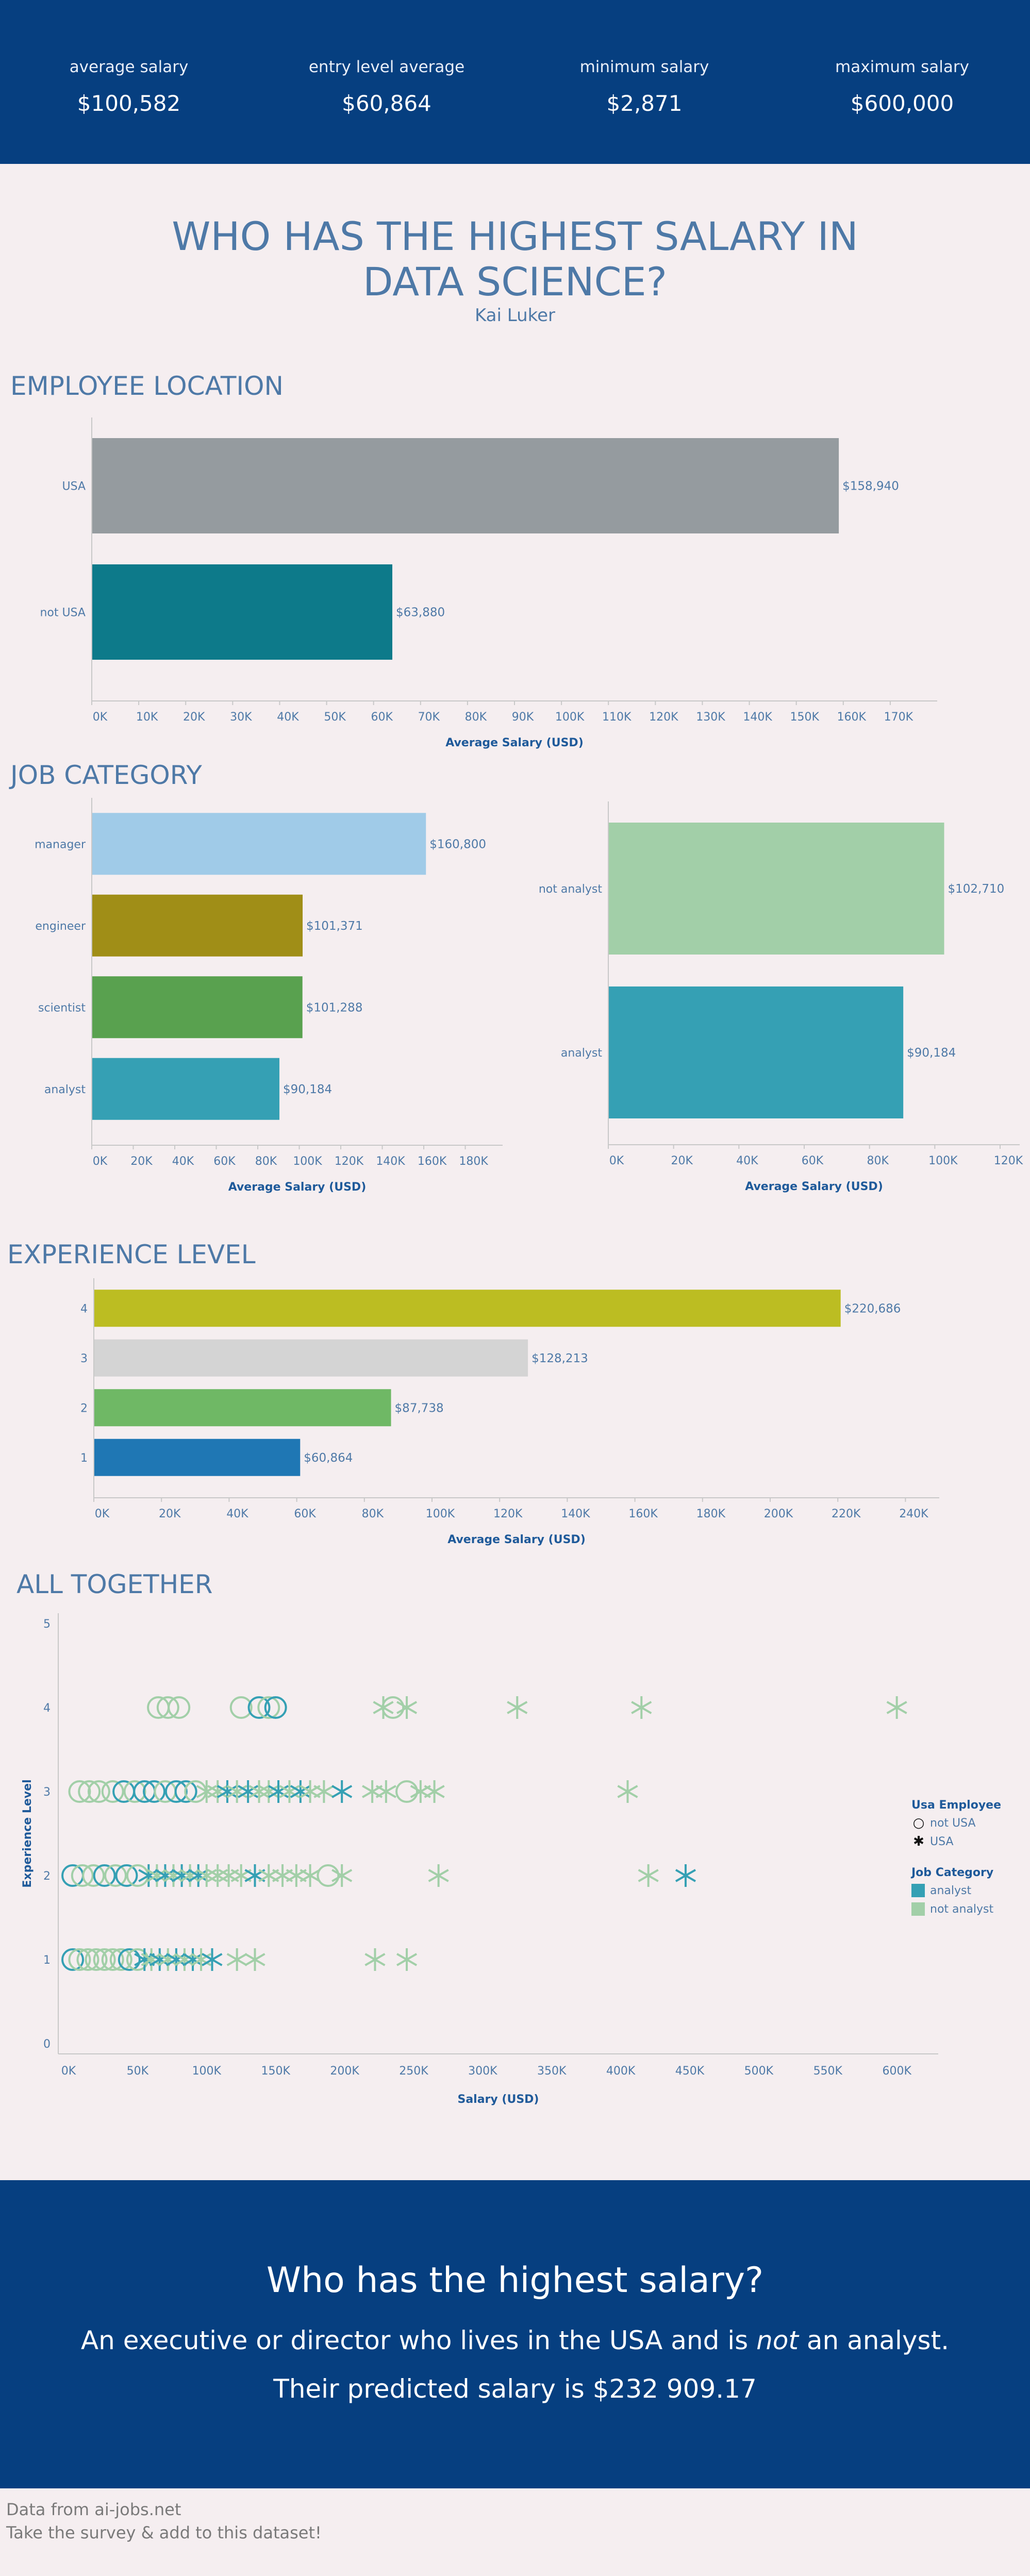  Describe the element at coordinates (778, 2340) in the screenshot. I see `answer-text-emphasis: not` at that location.